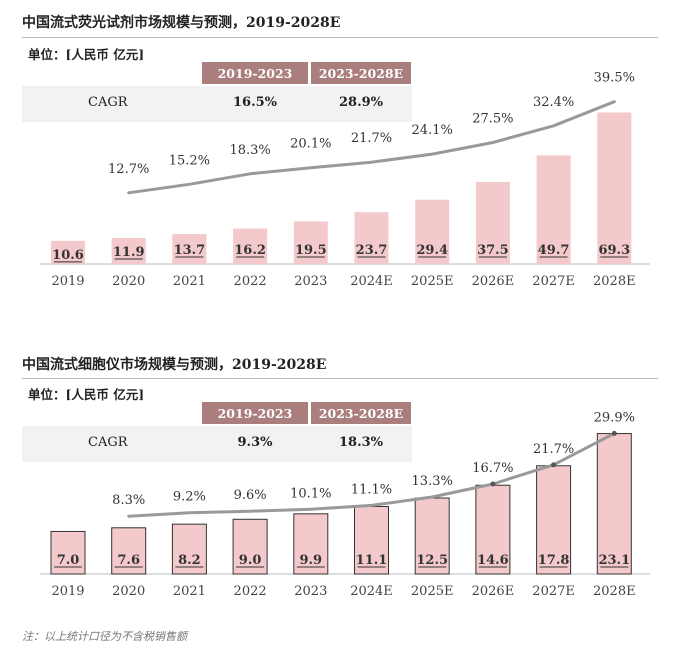  What do you see at coordinates (432, 281) in the screenshot?
I see `x-tick-label: 2025E` at bounding box center [432, 281].